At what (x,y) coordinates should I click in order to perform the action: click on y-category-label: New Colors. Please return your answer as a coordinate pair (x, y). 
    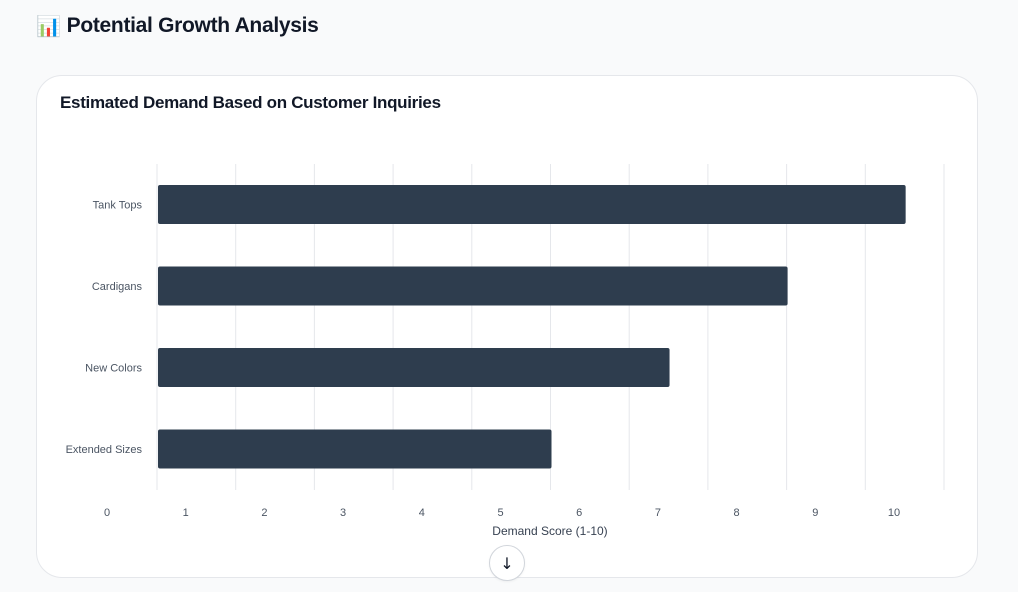
    Looking at the image, I should click on (113, 369).